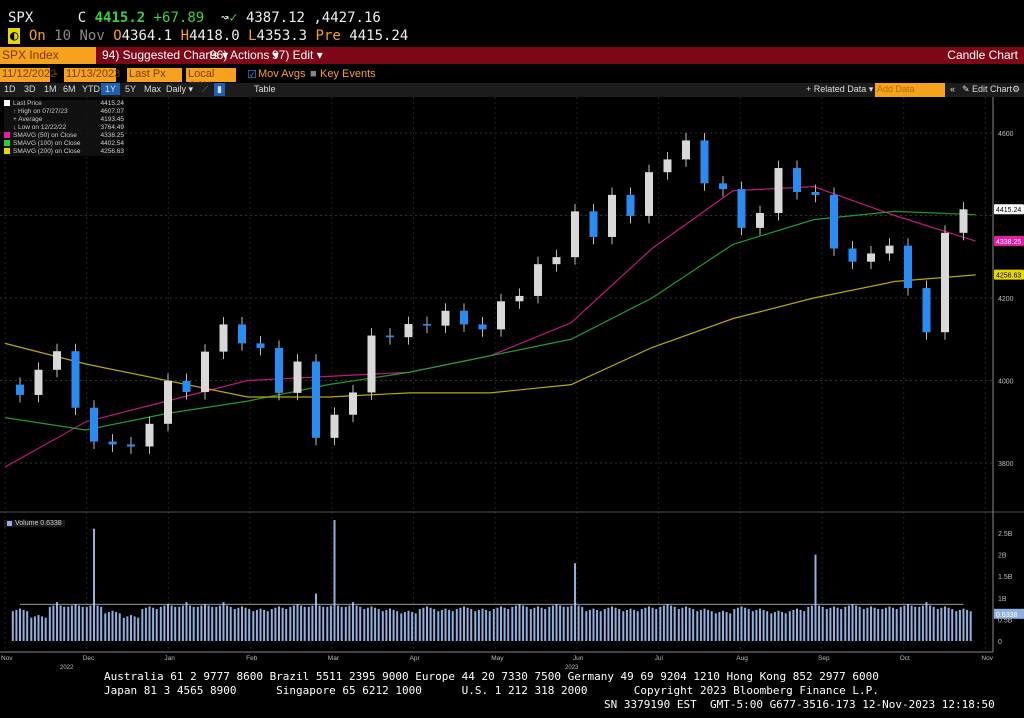 The width and height of the screenshot is (1024, 718). Describe the element at coordinates (48, 55) in the screenshot. I see `security-field: SPX Index` at that location.